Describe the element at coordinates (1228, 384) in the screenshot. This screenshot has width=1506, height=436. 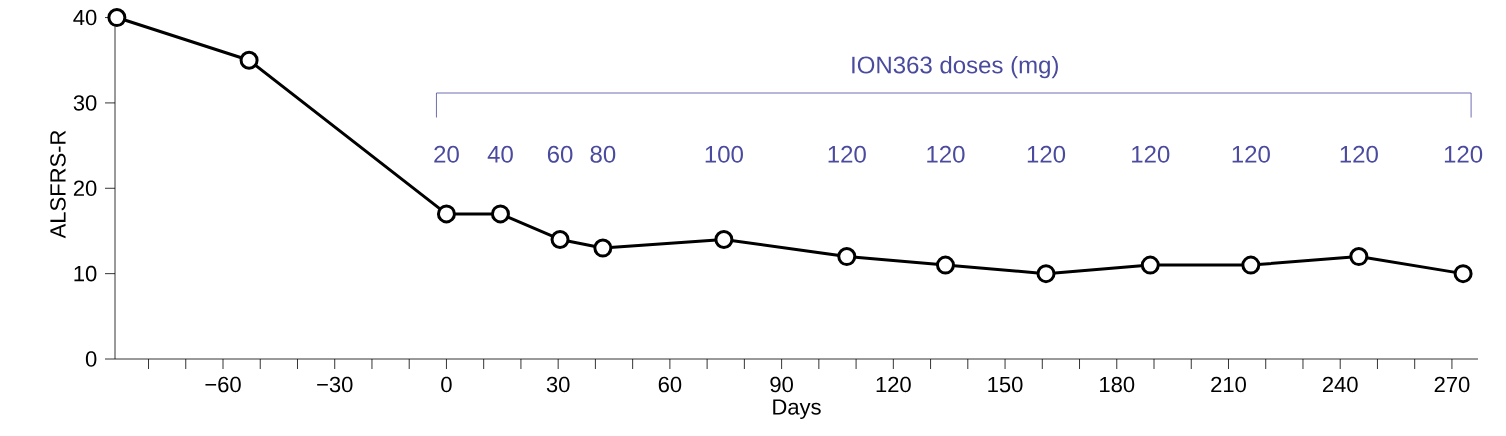
I see `x-tick-label: 210` at that location.